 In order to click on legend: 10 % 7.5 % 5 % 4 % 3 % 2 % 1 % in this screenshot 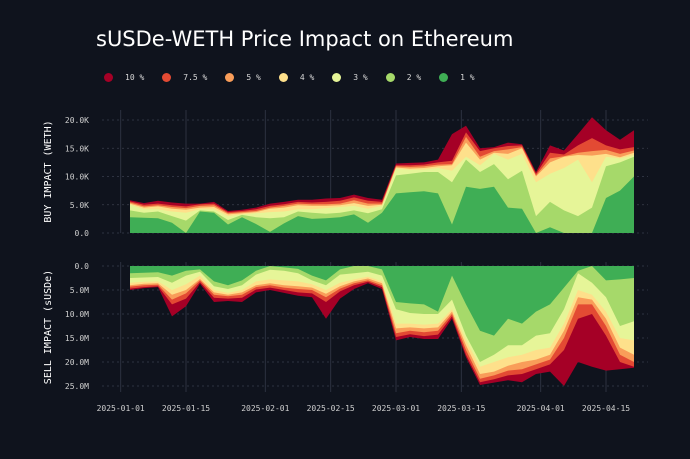, I will do `click(298, 77)`.